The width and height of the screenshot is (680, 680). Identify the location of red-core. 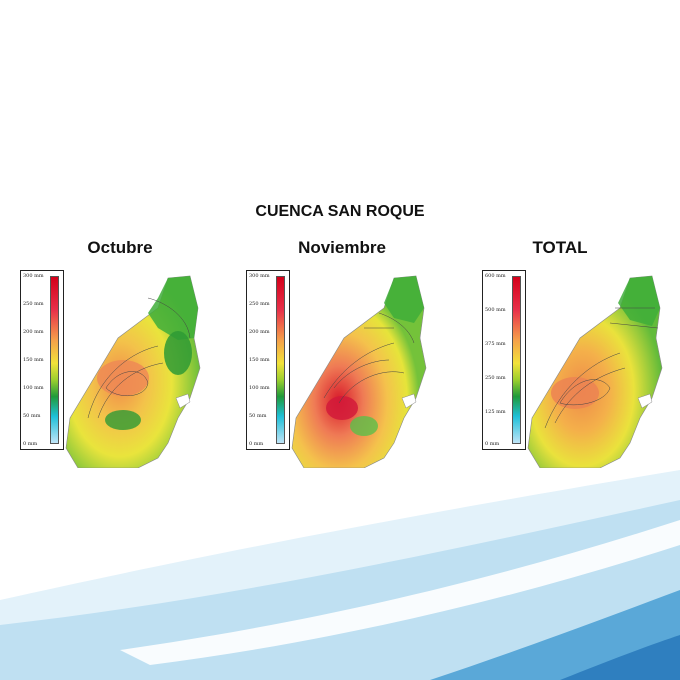
(342, 408).